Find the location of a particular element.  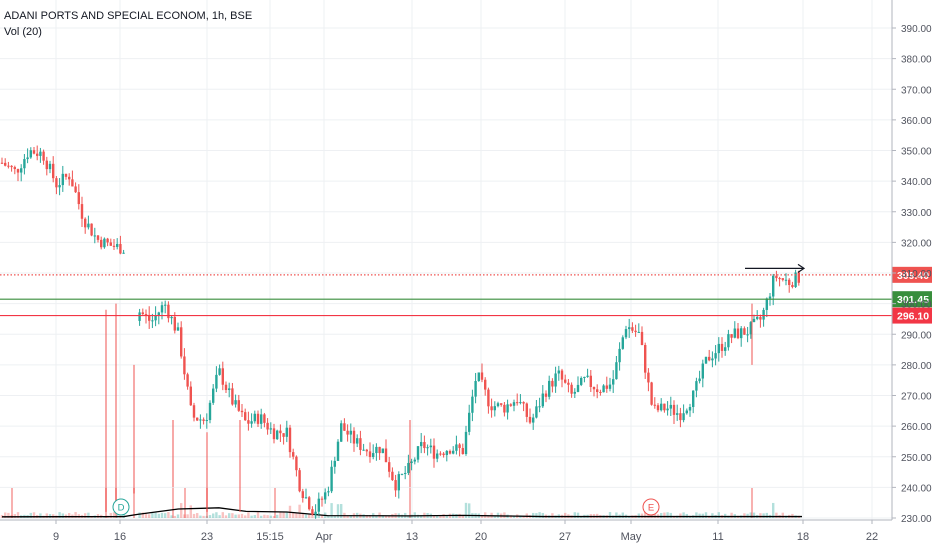

x-tick-label: 13 is located at coordinates (412, 537).